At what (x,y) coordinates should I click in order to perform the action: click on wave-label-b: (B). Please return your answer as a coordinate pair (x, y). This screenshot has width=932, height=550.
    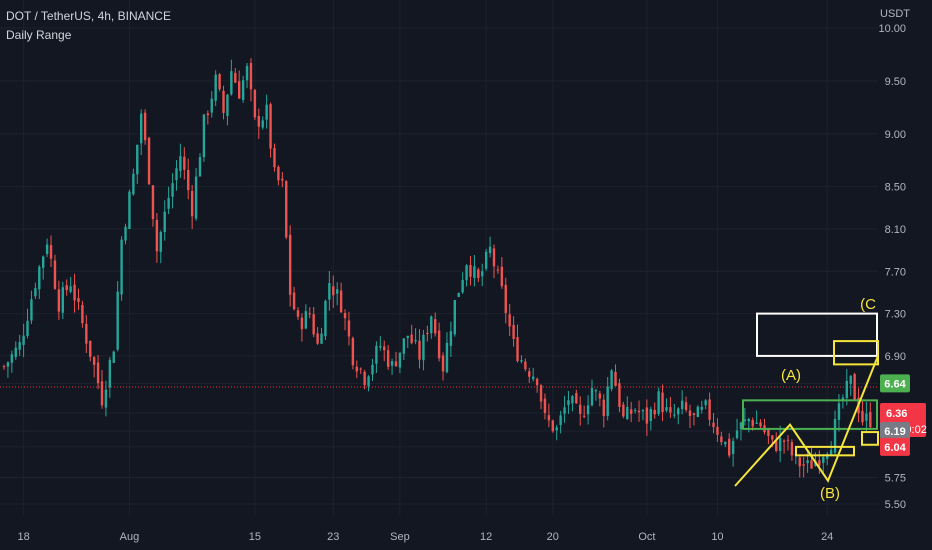
    Looking at the image, I should click on (830, 493).